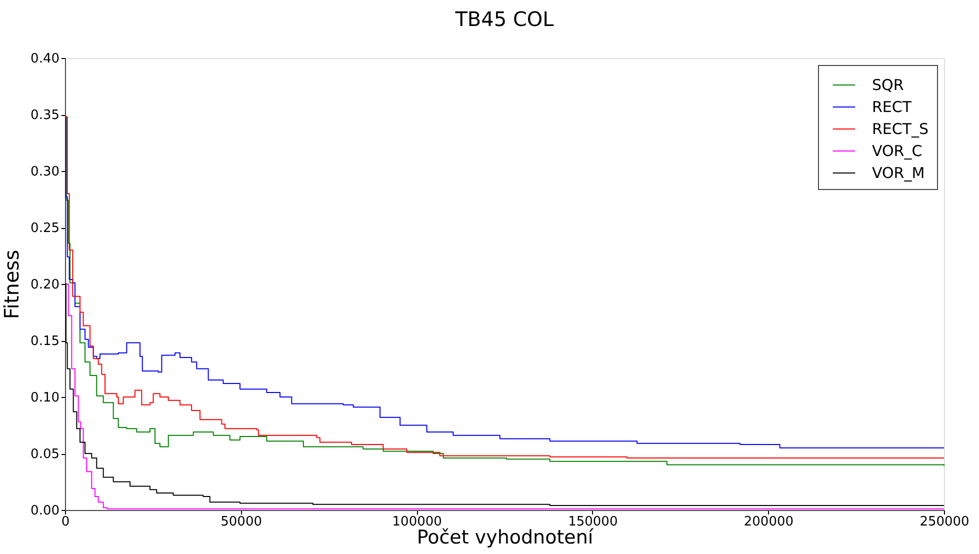 The width and height of the screenshot is (979, 554). Describe the element at coordinates (504, 19) in the screenshot. I see `chart-title: TB45 COL` at that location.